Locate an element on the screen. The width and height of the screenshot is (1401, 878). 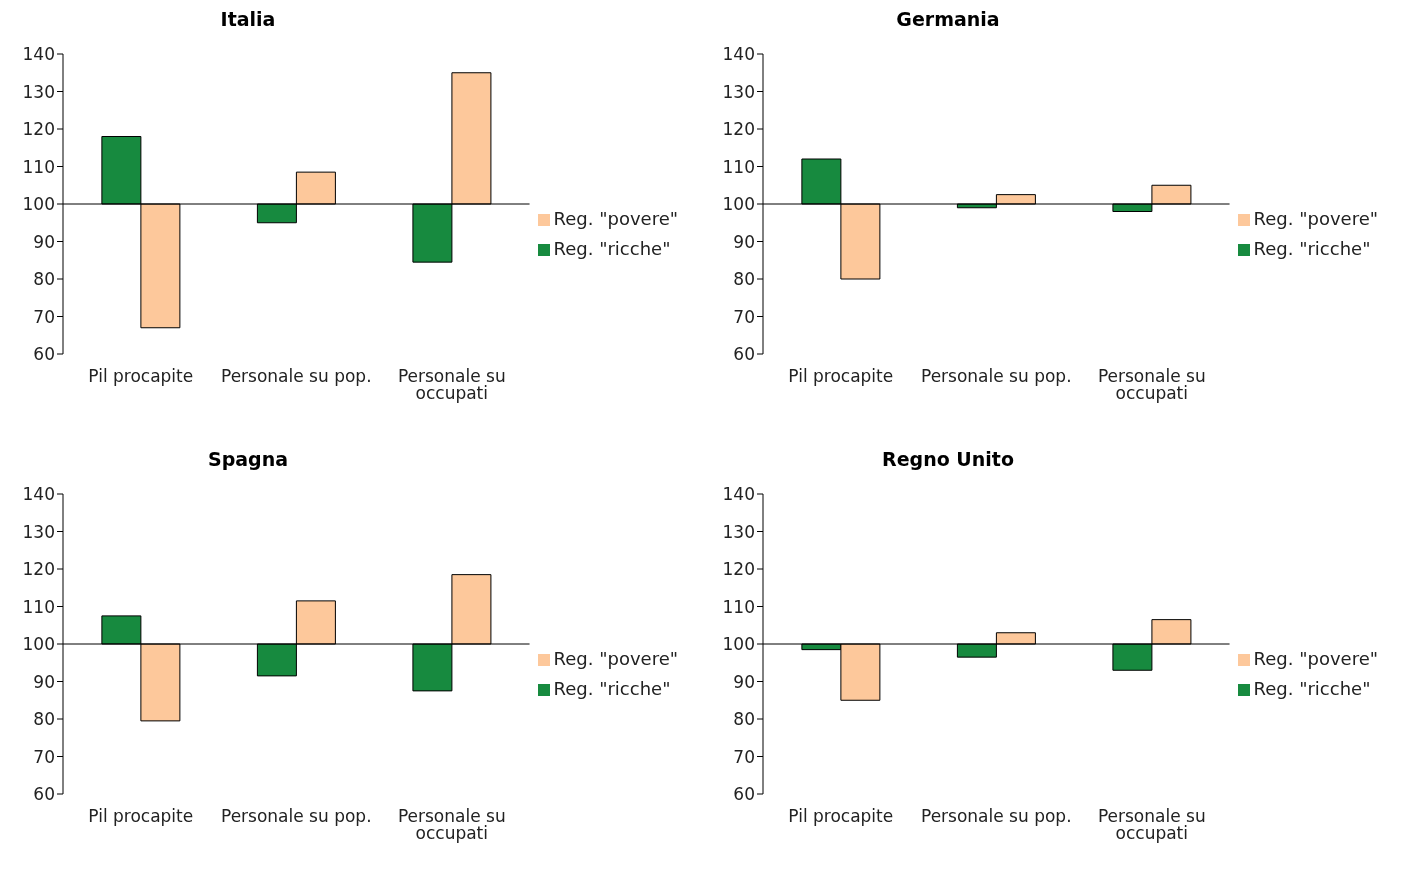
chart-title: Spagna is located at coordinates (248, 460).